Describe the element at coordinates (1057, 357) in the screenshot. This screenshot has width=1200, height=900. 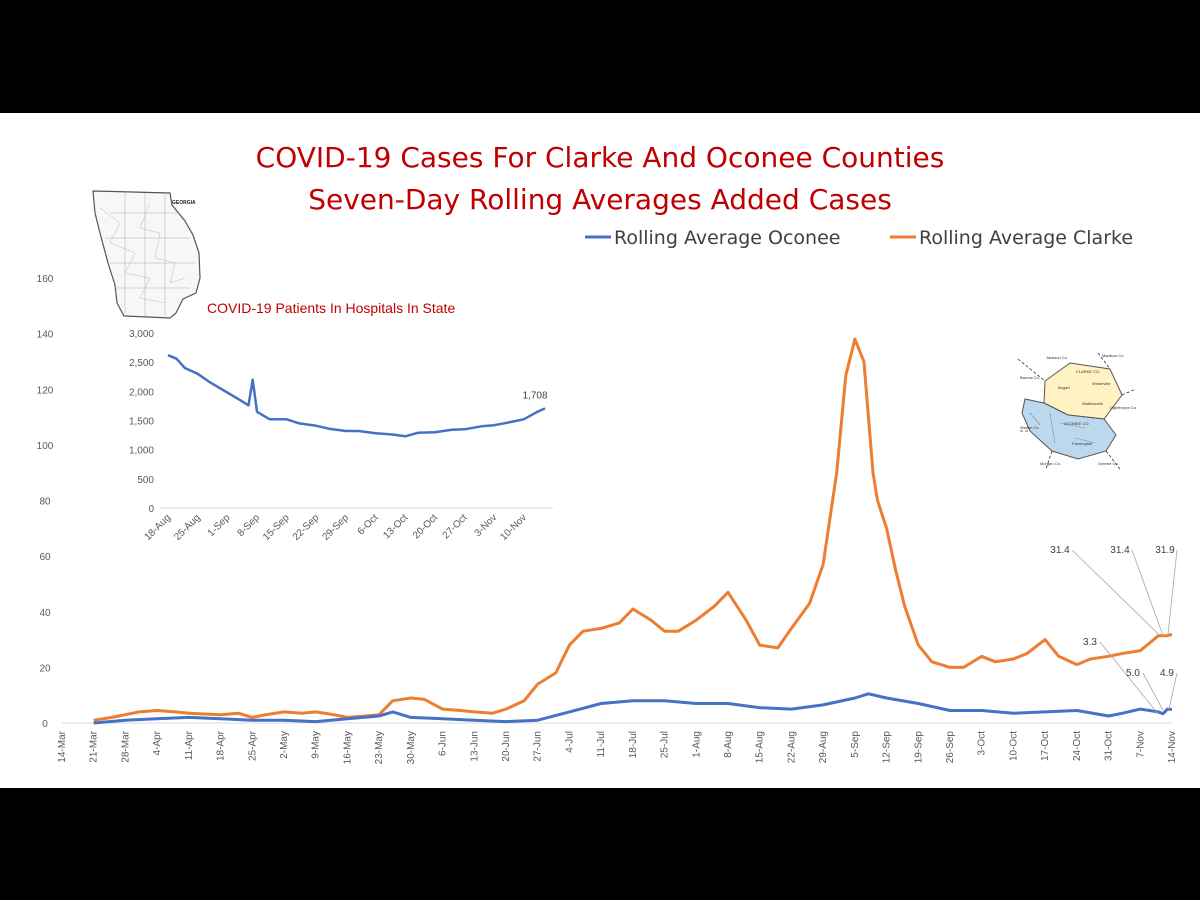
I see `map-label-jackson: Jackson Co.` at that location.